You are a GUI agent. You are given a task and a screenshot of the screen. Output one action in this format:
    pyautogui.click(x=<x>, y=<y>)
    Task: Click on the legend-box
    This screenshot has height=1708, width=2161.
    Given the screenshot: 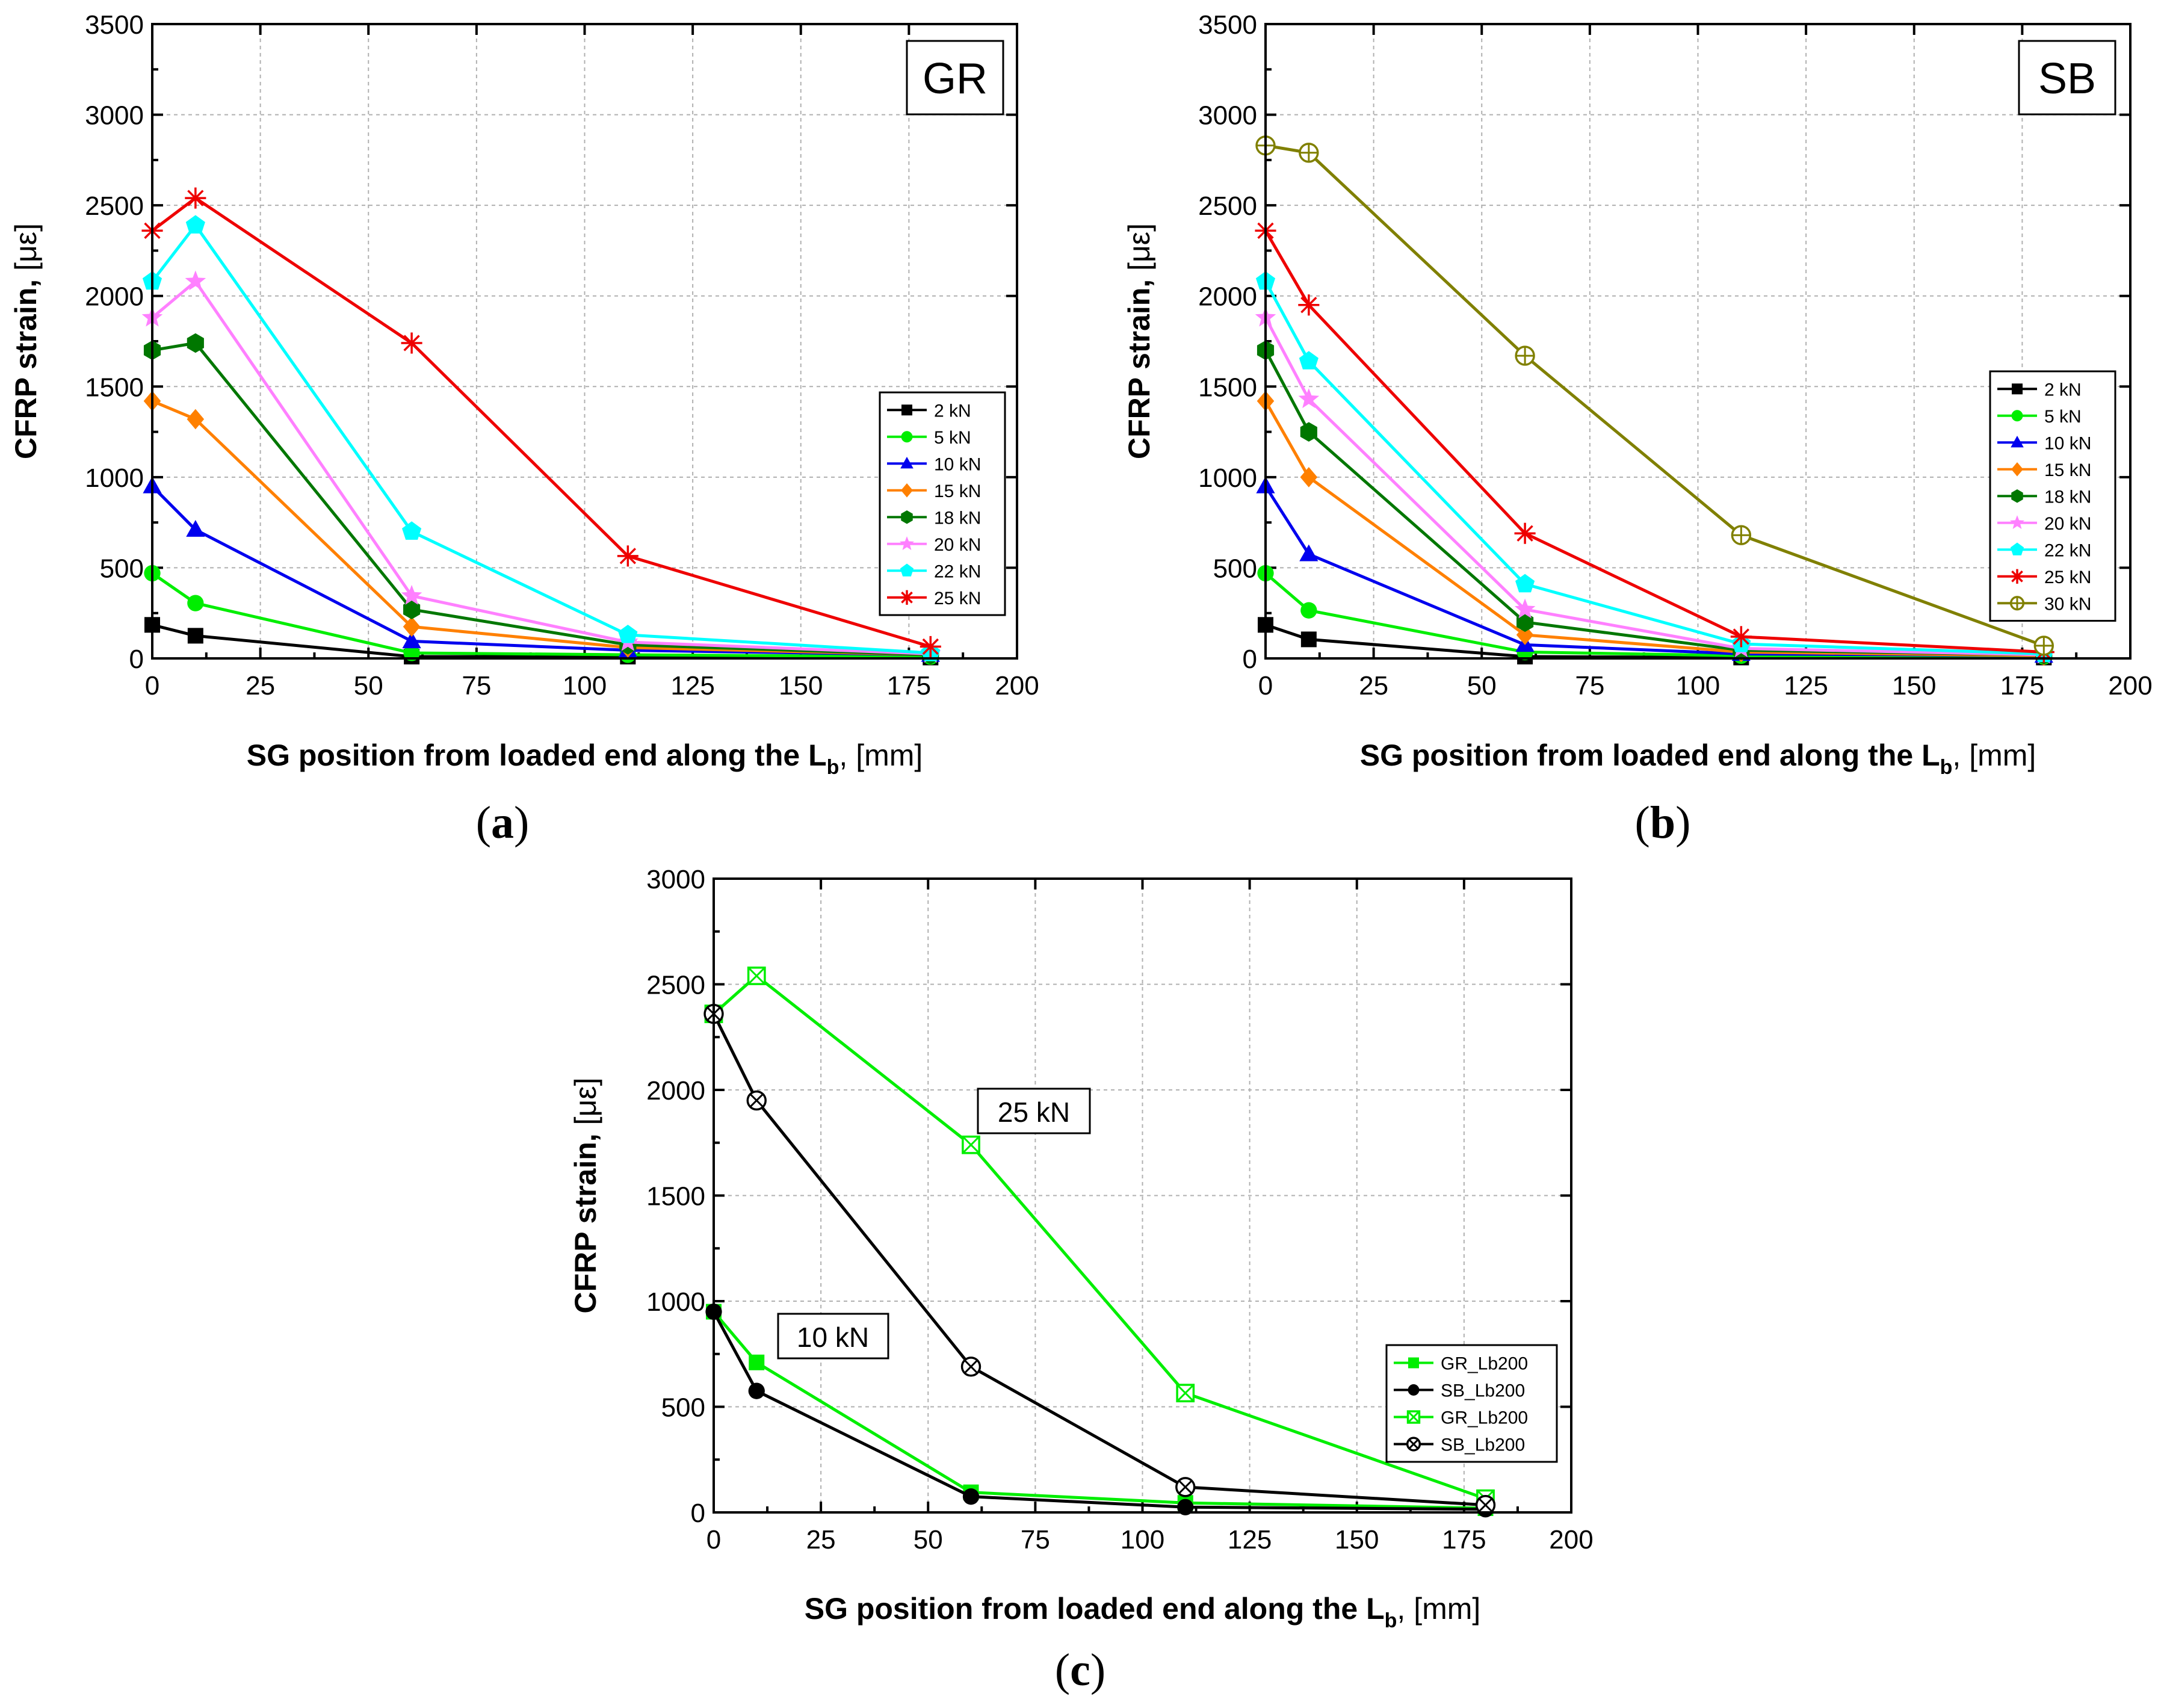 What is the action you would take?
    pyautogui.click(x=942, y=503)
    